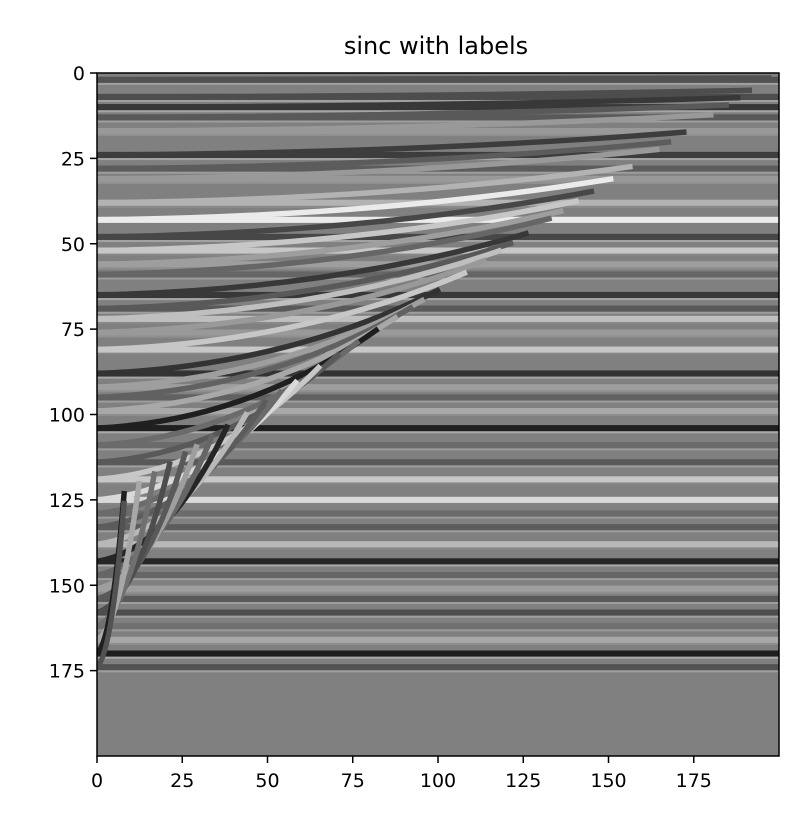 The width and height of the screenshot is (796, 815). I want to click on x-tick-label: 175, so click(694, 781).